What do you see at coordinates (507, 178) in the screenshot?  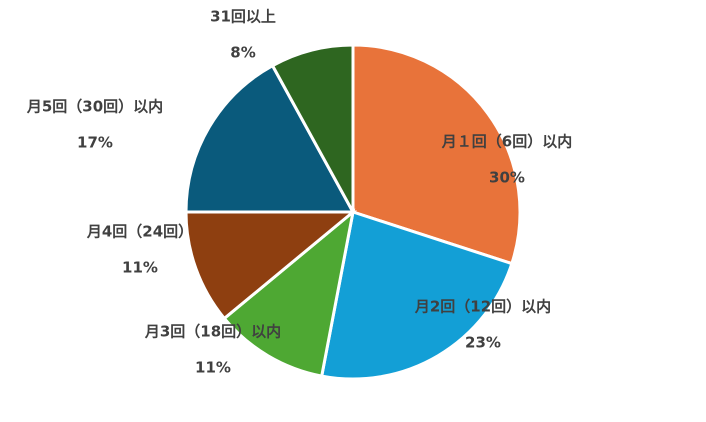 I see `value-label: 30%` at bounding box center [507, 178].